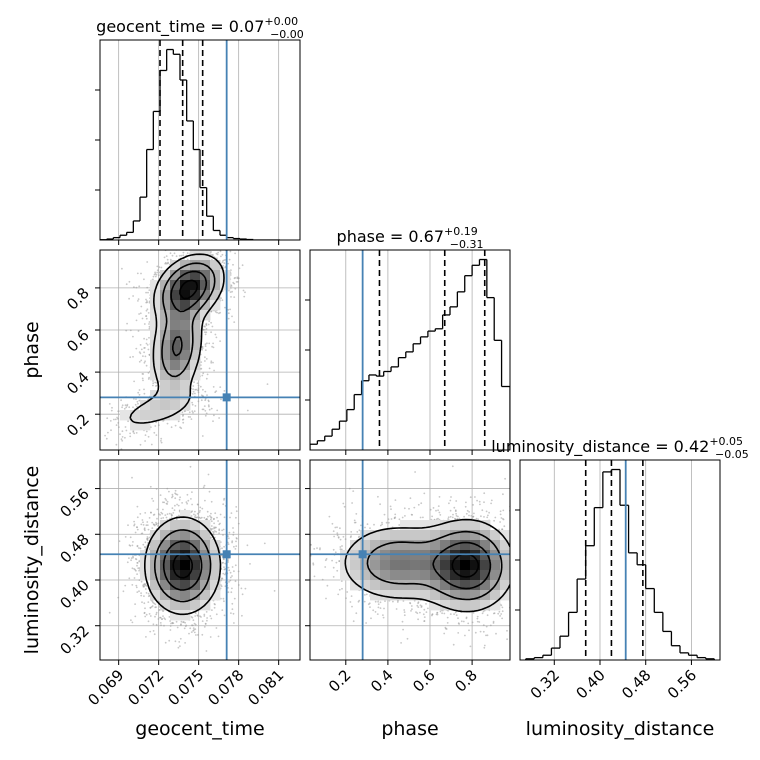 The image size is (760, 760). What do you see at coordinates (185, 687) in the screenshot?
I see `x-tick-label: 0.075` at bounding box center [185, 687].